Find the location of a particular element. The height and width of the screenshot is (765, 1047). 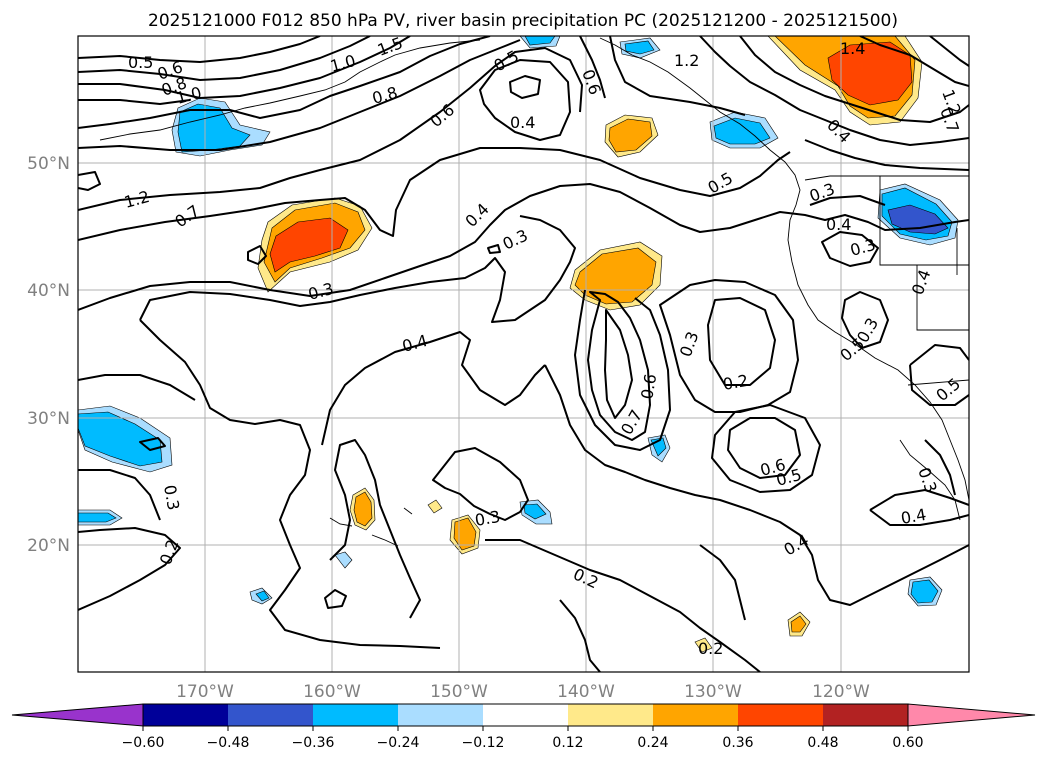

contour-label: 0.6 is located at coordinates (648, 386).